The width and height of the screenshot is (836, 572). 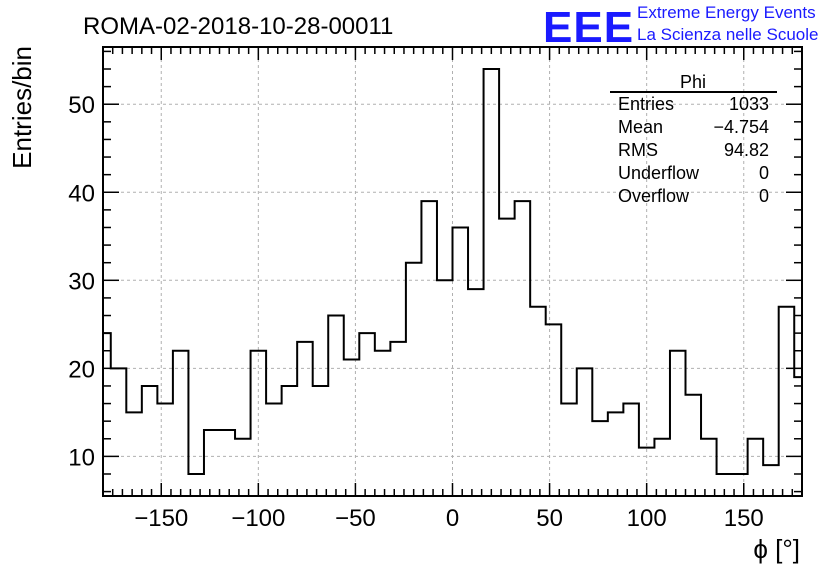 I want to click on x-tick-label: 150, so click(x=744, y=518).